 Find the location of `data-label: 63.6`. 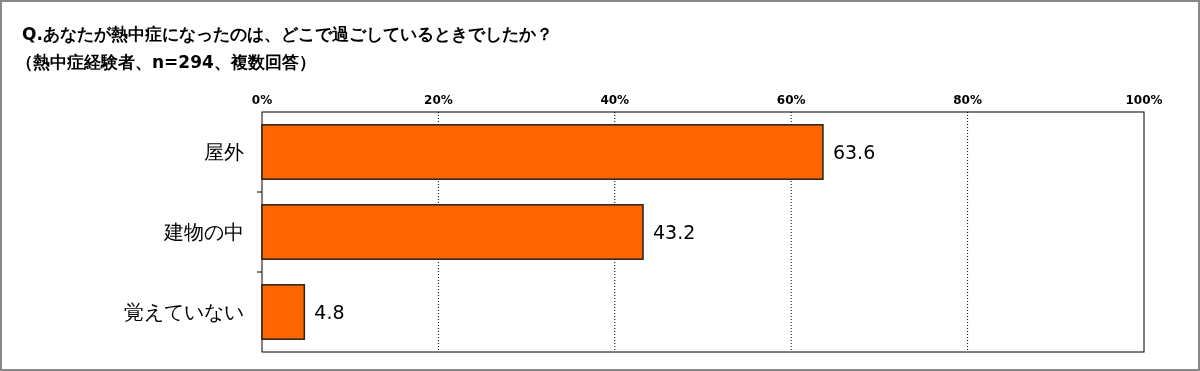

data-label: 63.6 is located at coordinates (854, 152).